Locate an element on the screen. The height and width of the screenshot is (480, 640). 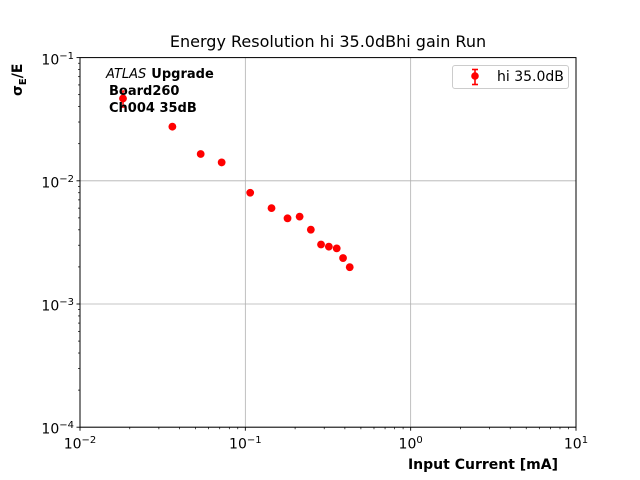
y-axis-label-subscript: E is located at coordinates (23, 82).